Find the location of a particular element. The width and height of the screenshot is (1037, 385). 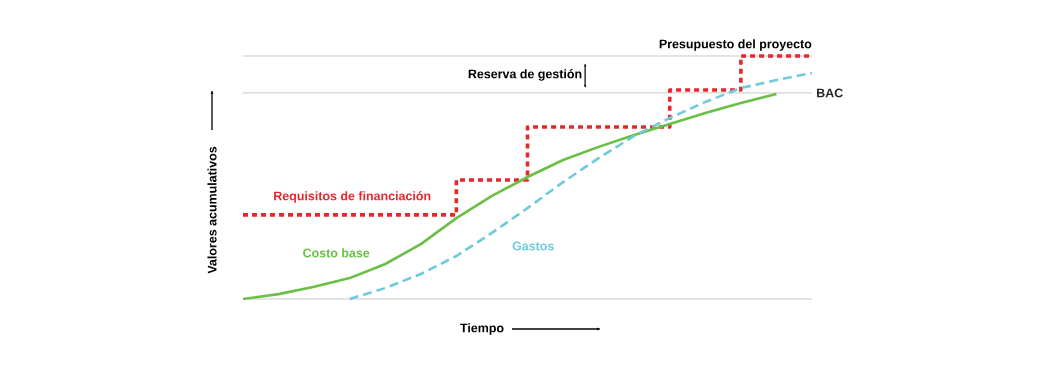

x-axis-title: Tiempo is located at coordinates (482, 329).